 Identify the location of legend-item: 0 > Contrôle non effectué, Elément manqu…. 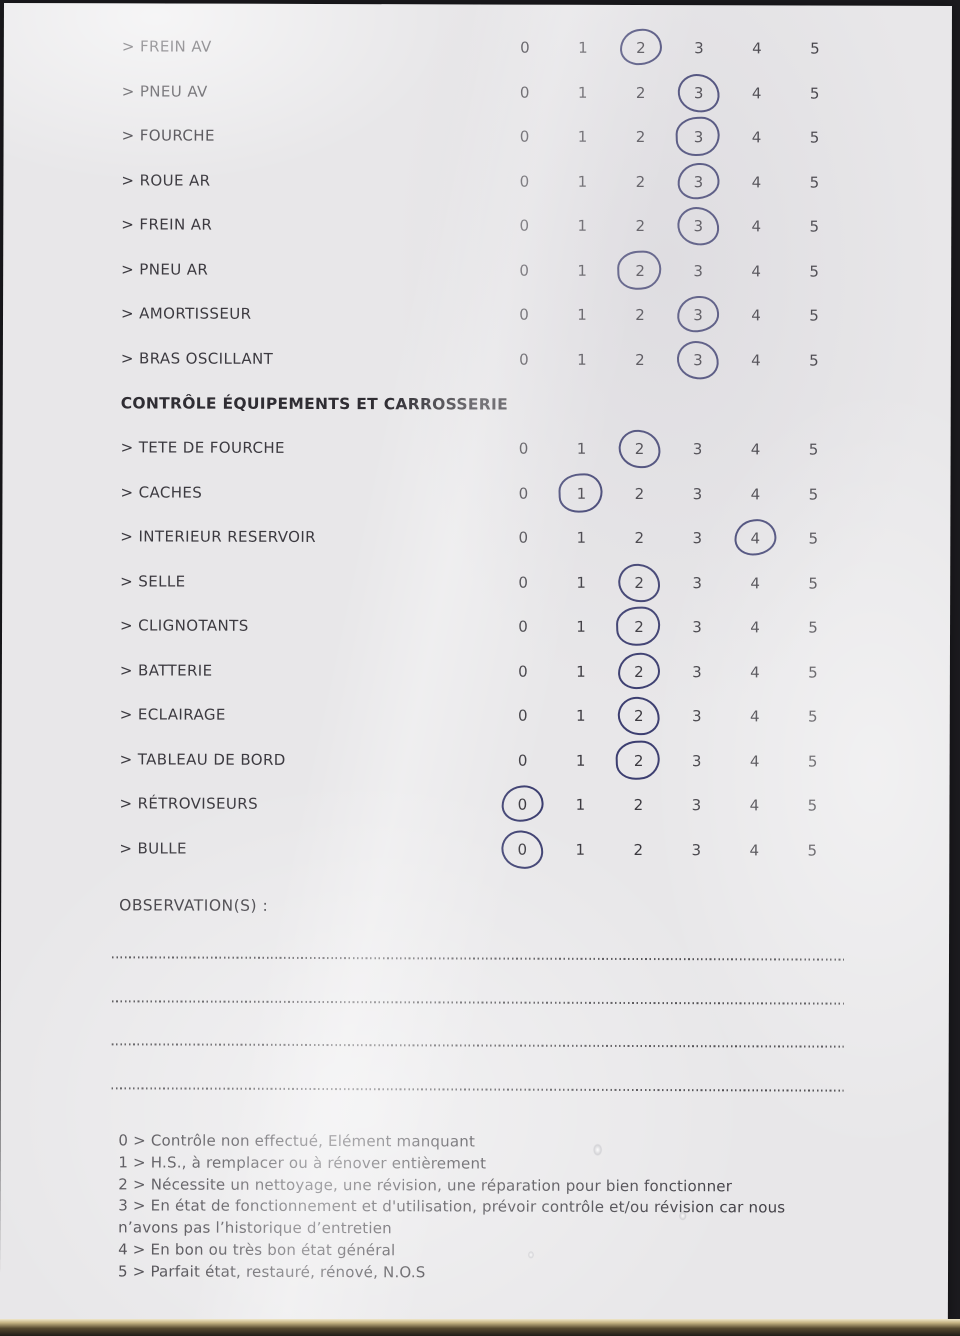
(297, 1141).